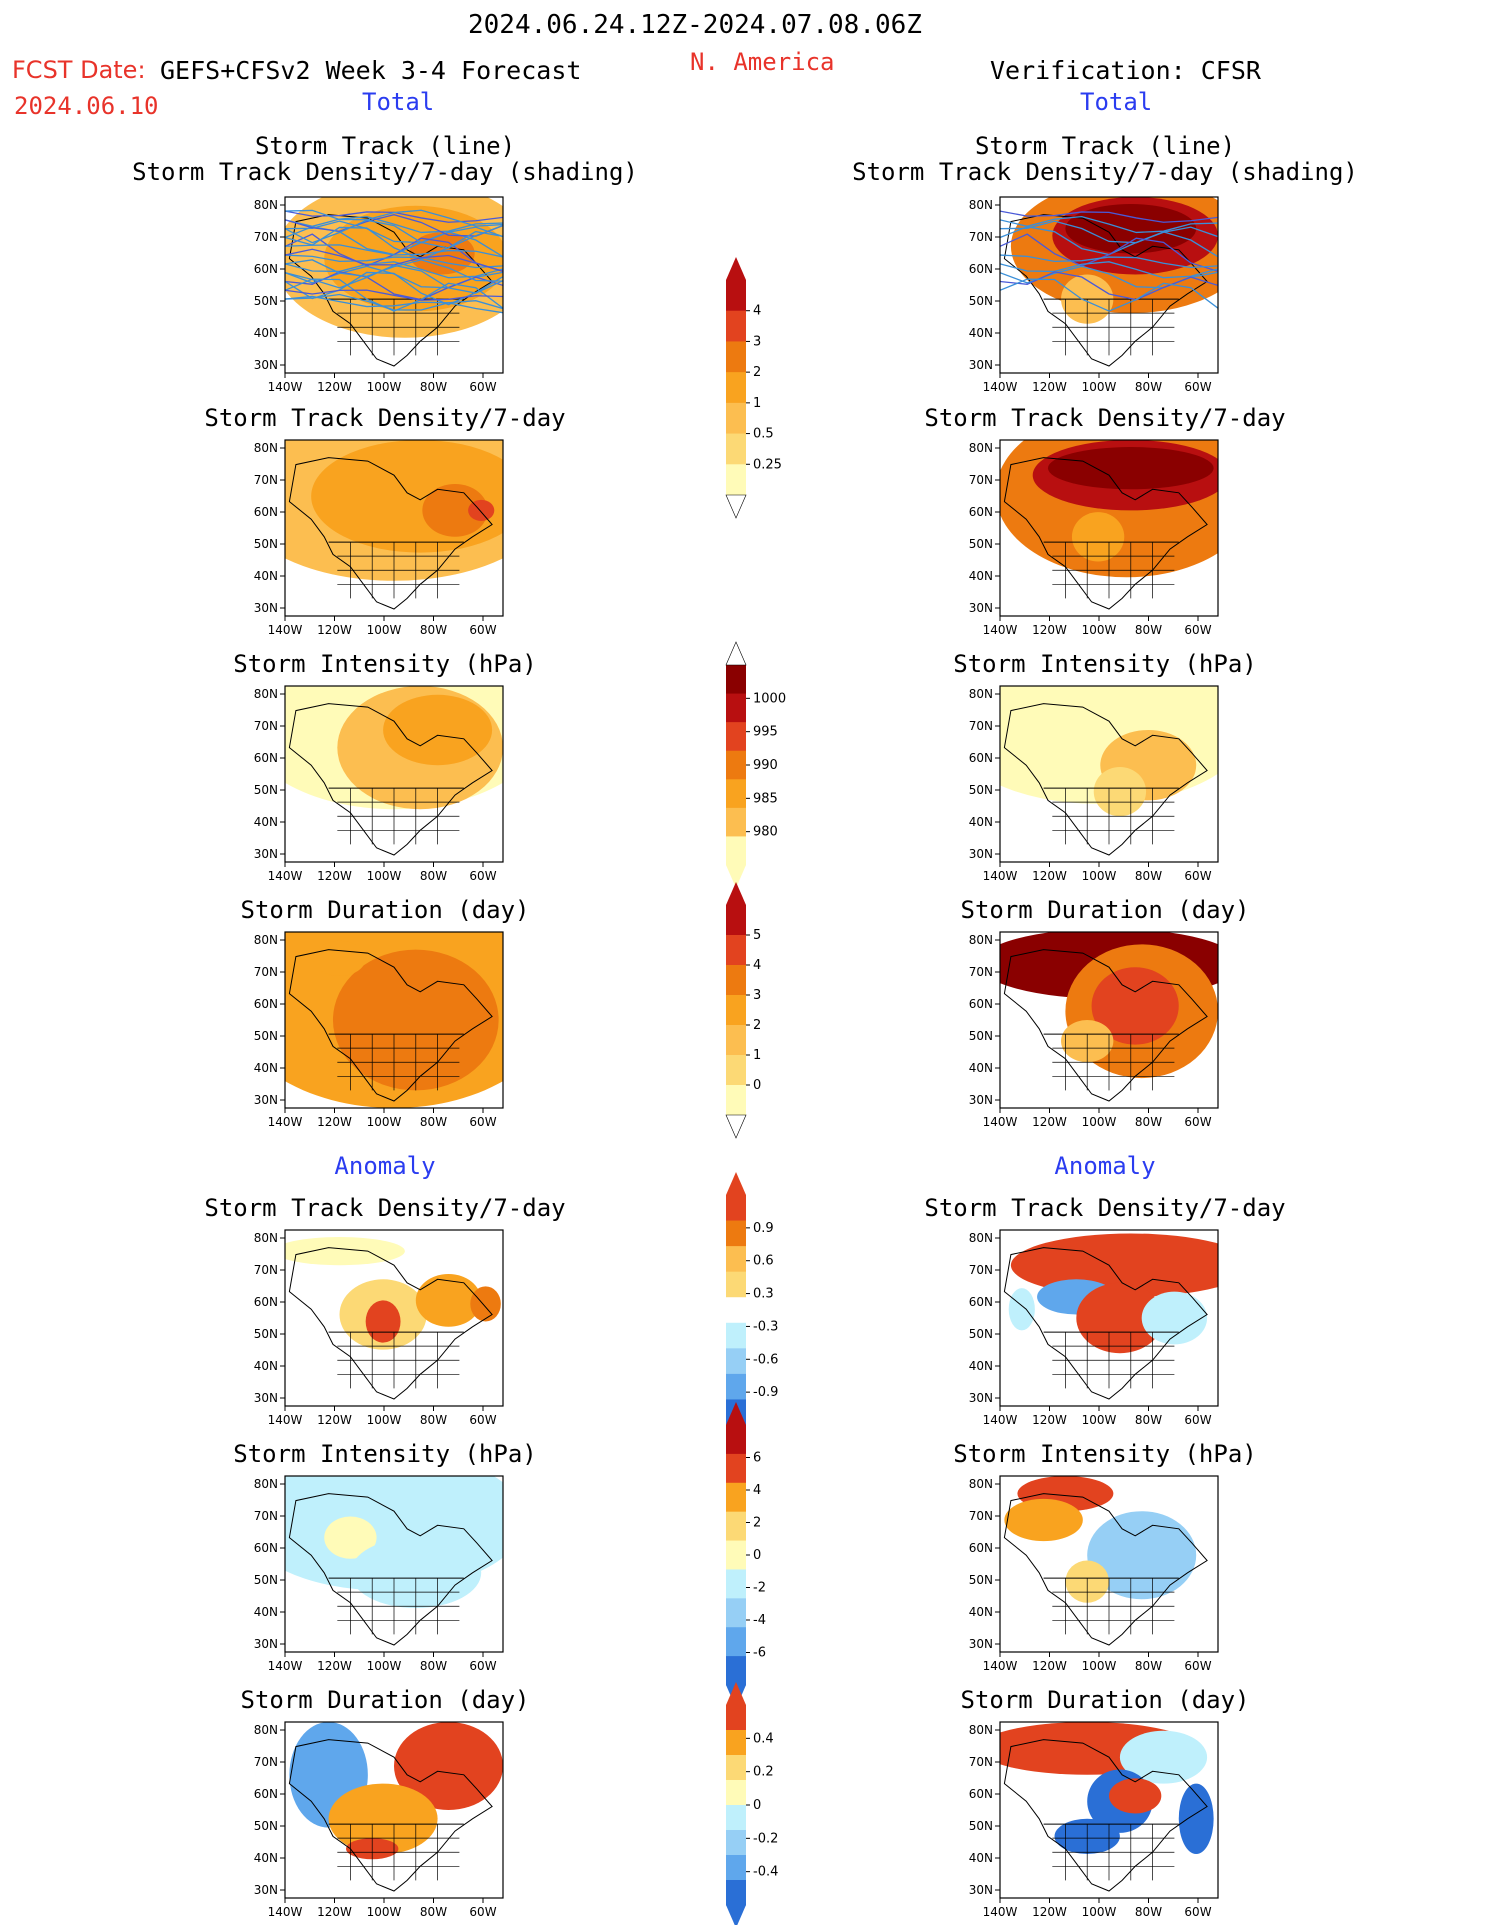  What do you see at coordinates (769, 698) in the screenshot?
I see `colorbar-label: 1000` at bounding box center [769, 698].